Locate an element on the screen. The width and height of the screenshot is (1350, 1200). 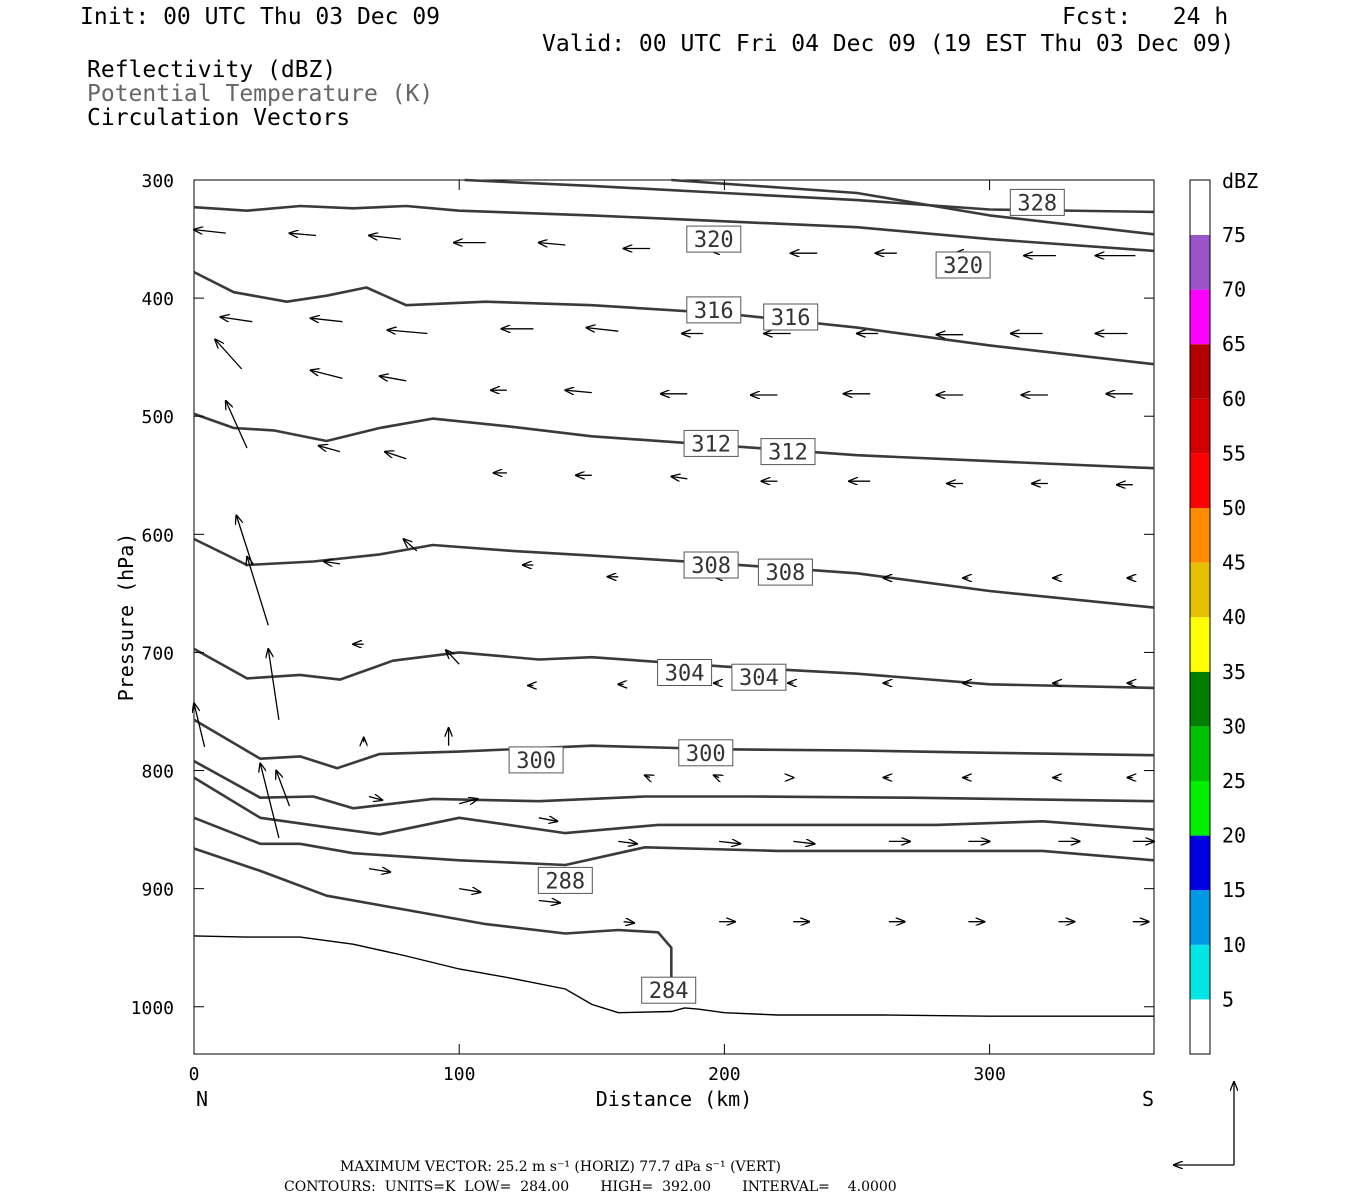
legend-value: 25 is located at coordinates (1234, 781).